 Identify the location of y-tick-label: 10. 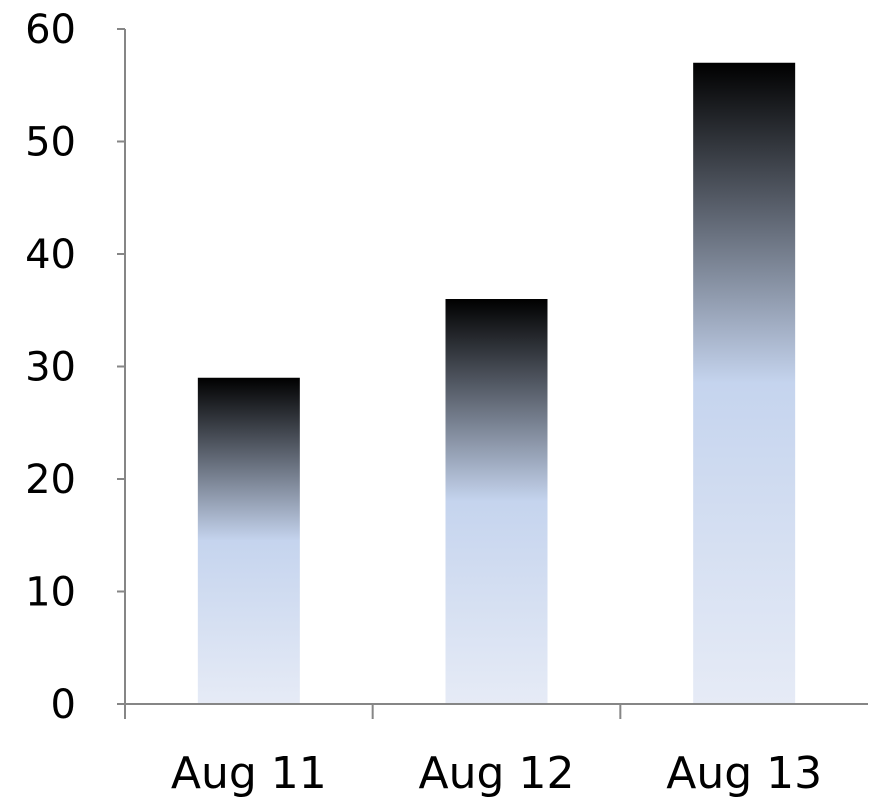
(50, 593).